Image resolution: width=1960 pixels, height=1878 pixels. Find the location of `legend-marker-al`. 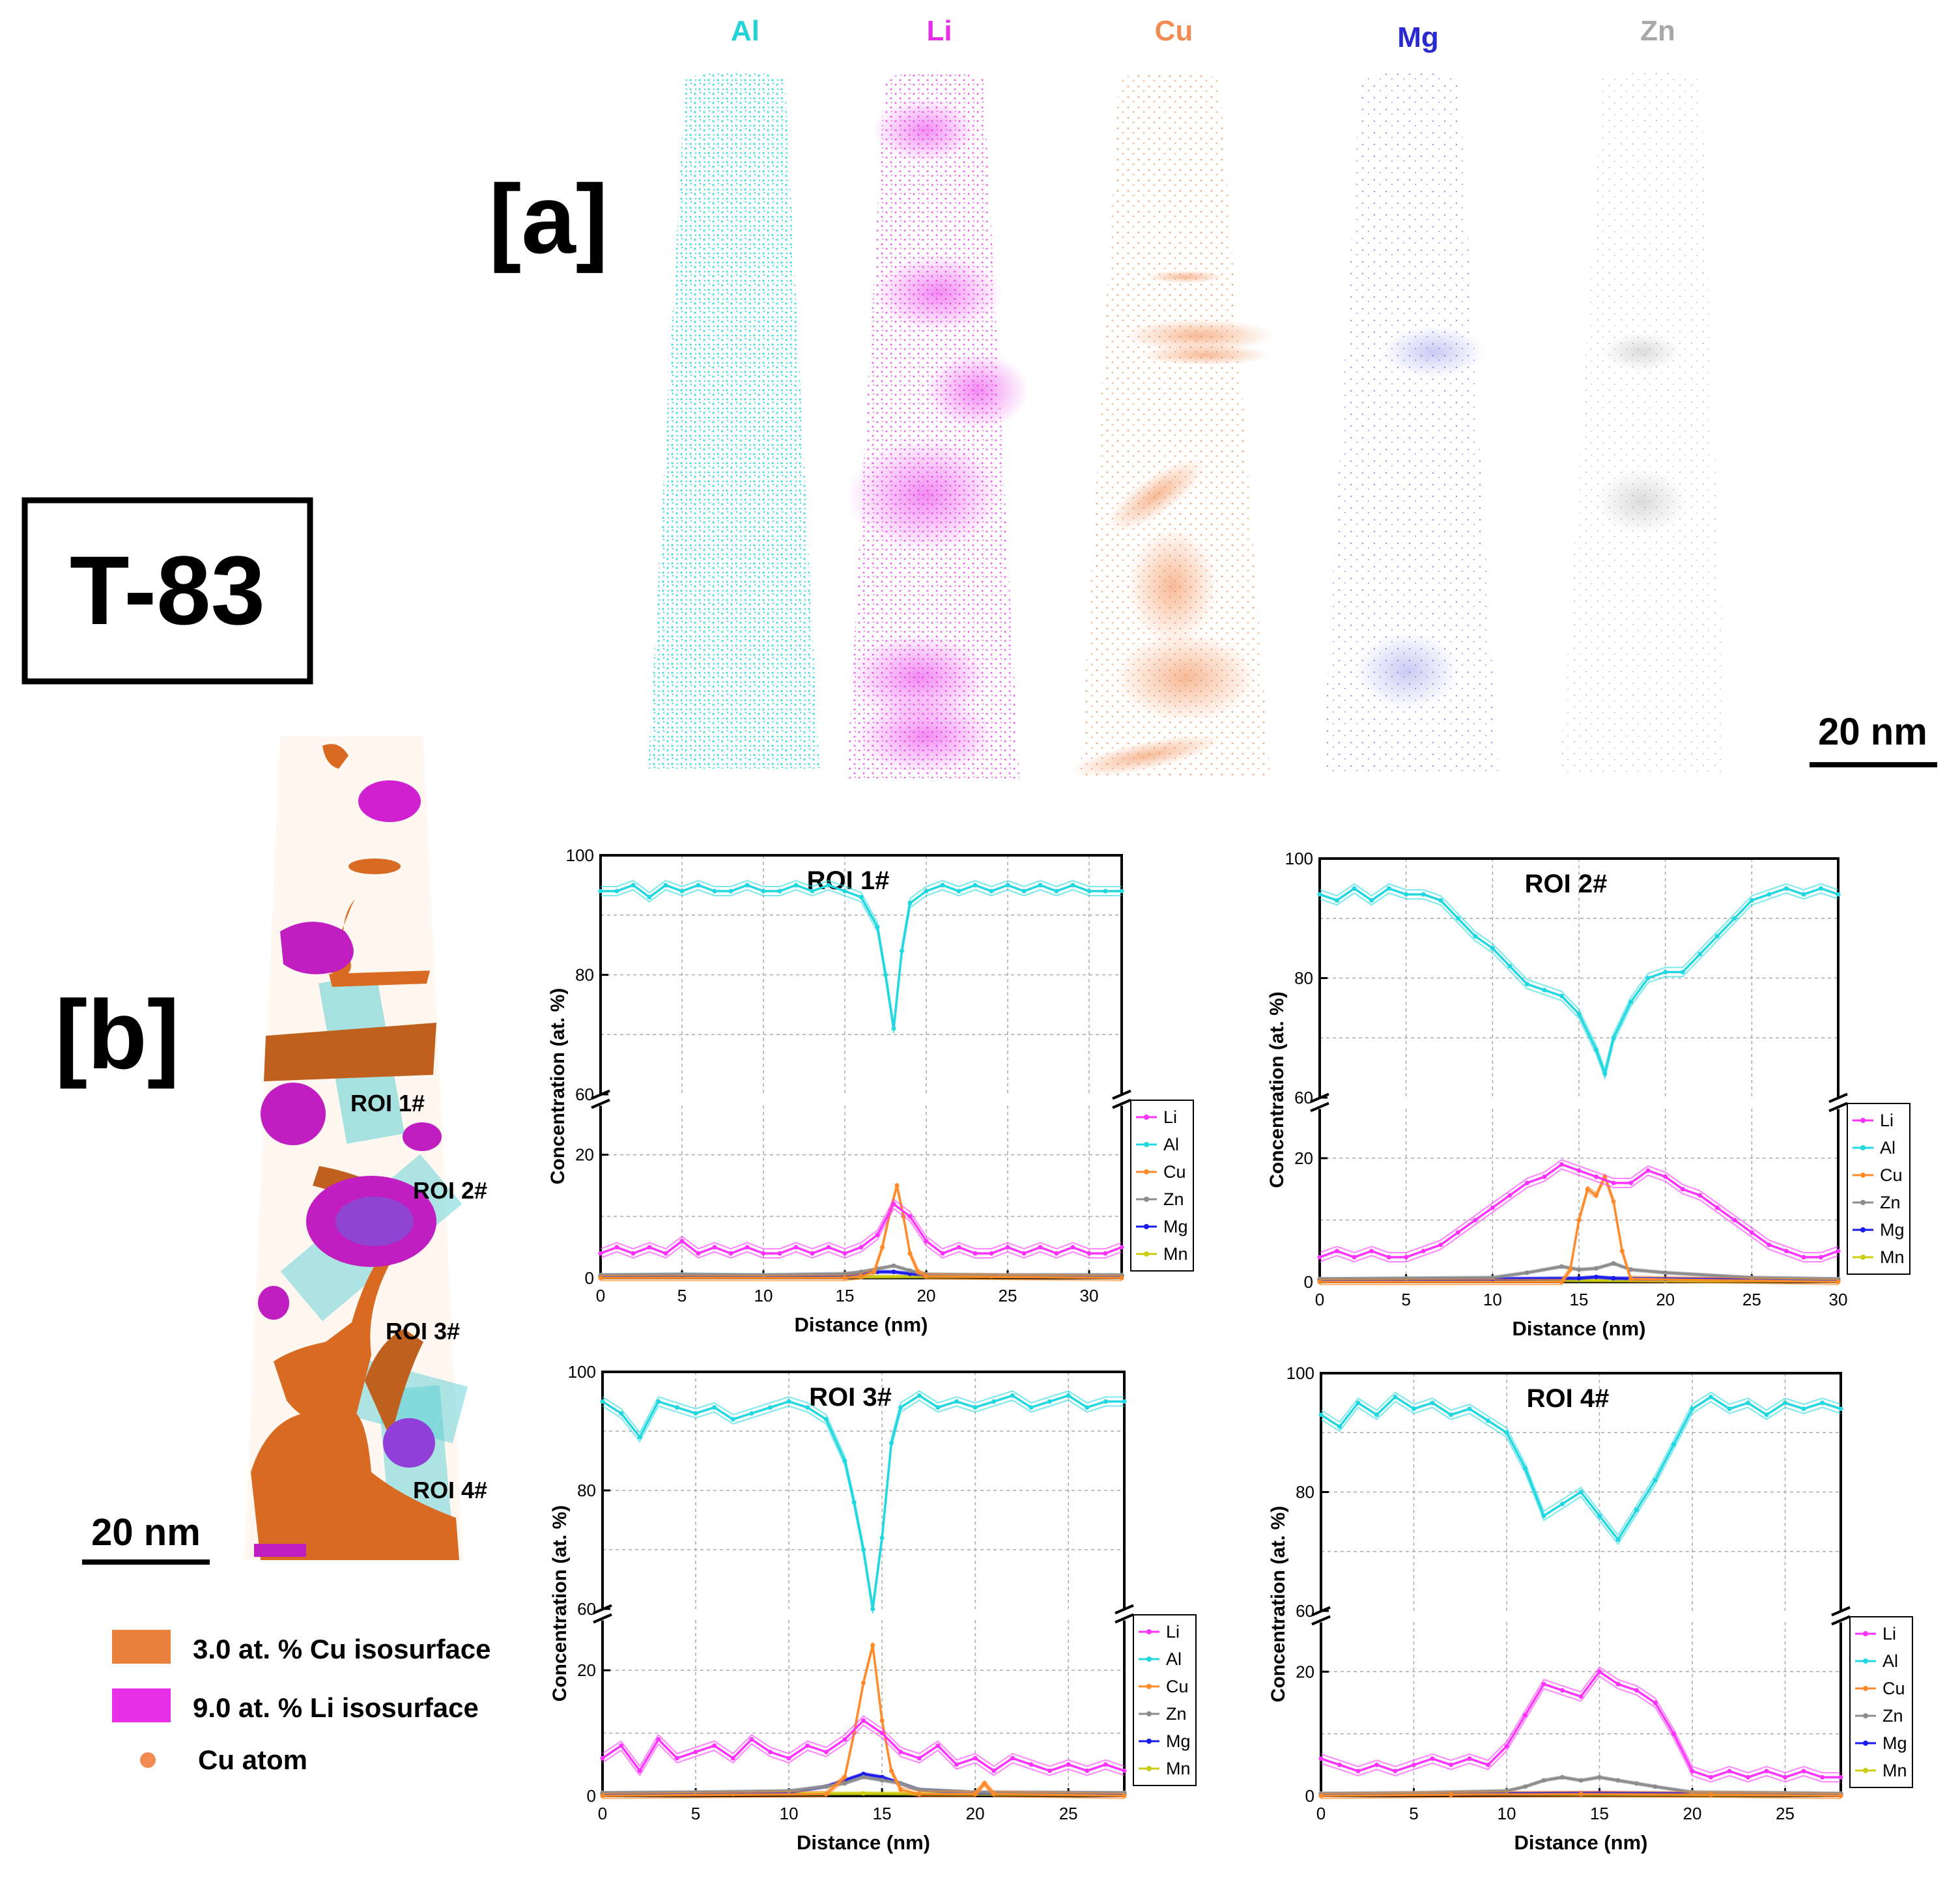

legend-marker-al is located at coordinates (1863, 1147).